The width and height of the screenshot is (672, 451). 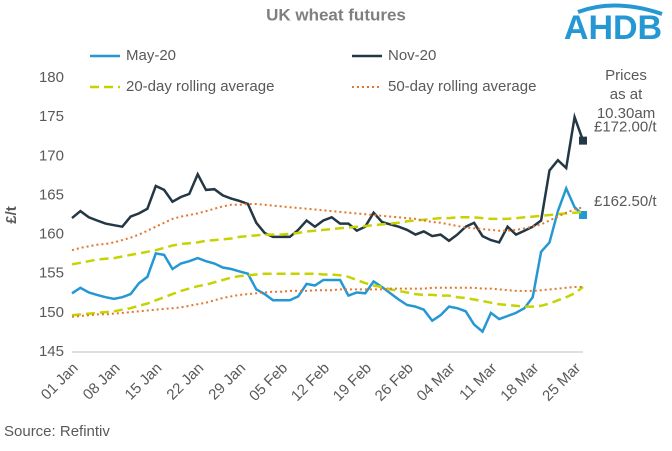 What do you see at coordinates (394, 382) in the screenshot?
I see `x-tick-label: 26 Feb` at bounding box center [394, 382].